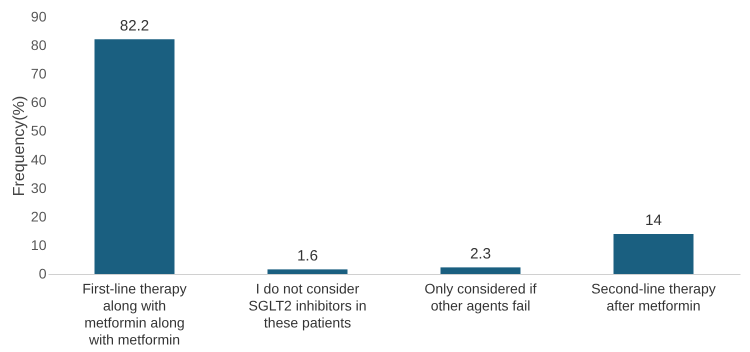 The height and width of the screenshot is (352, 750). I want to click on y-tick-label: 70, so click(38, 74).